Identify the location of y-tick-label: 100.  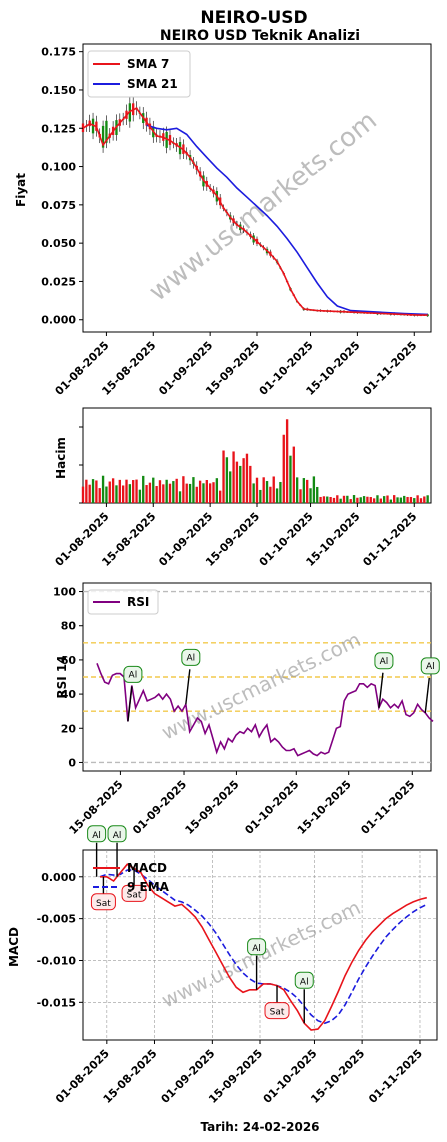
(64, 592).